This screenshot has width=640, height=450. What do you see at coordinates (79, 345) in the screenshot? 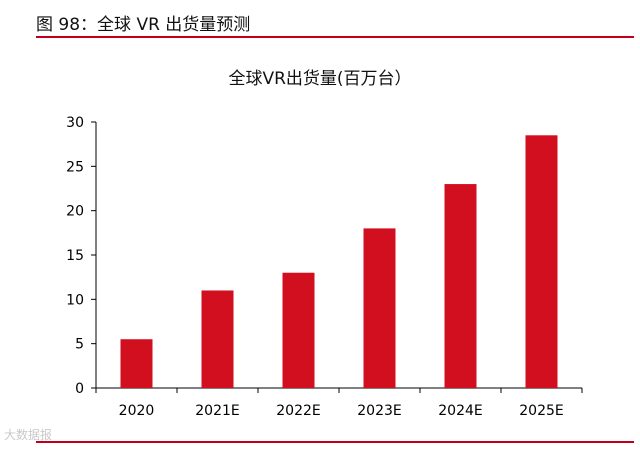
I see `y-tick-label: 5` at bounding box center [79, 345].